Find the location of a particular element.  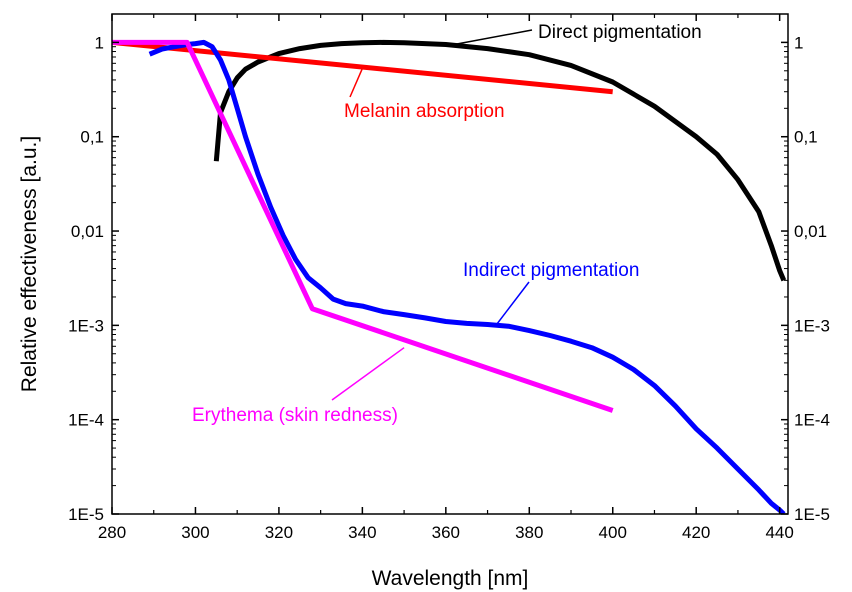

x-tick-label: 440 is located at coordinates (779, 532).